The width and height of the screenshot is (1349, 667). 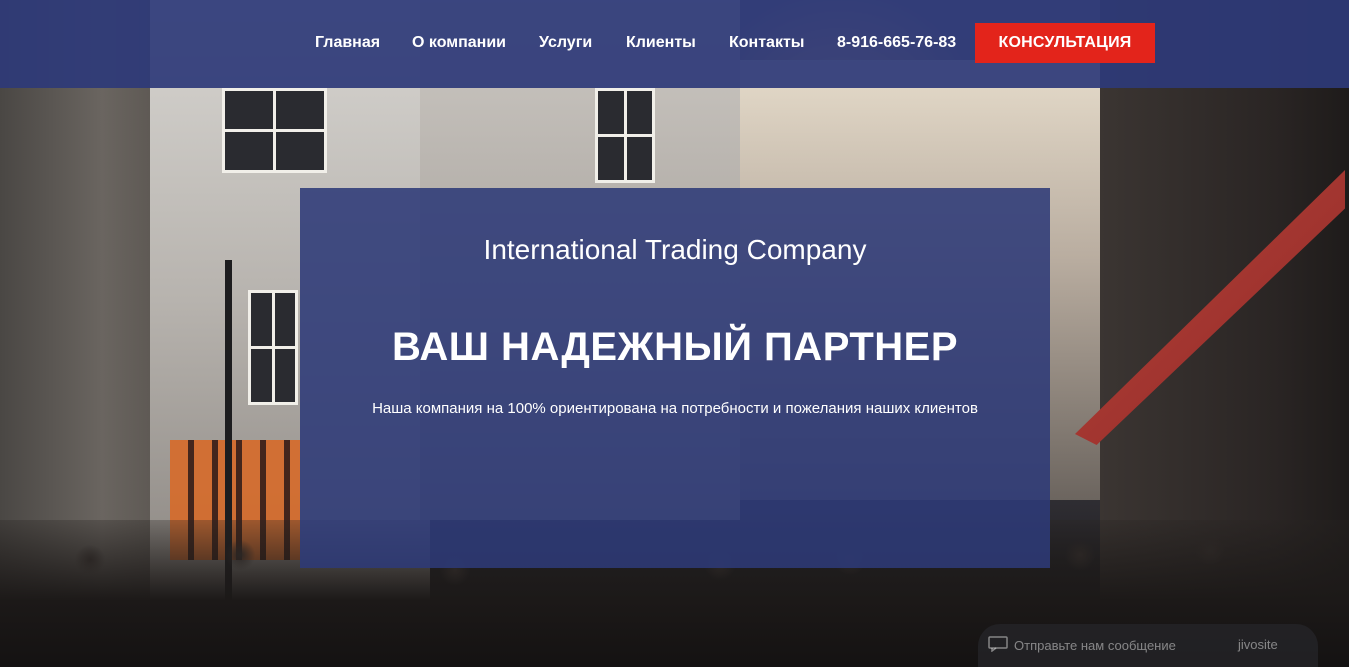 What do you see at coordinates (897, 42) in the screenshot?
I see `phone-link: 8-916-665-76-83` at bounding box center [897, 42].